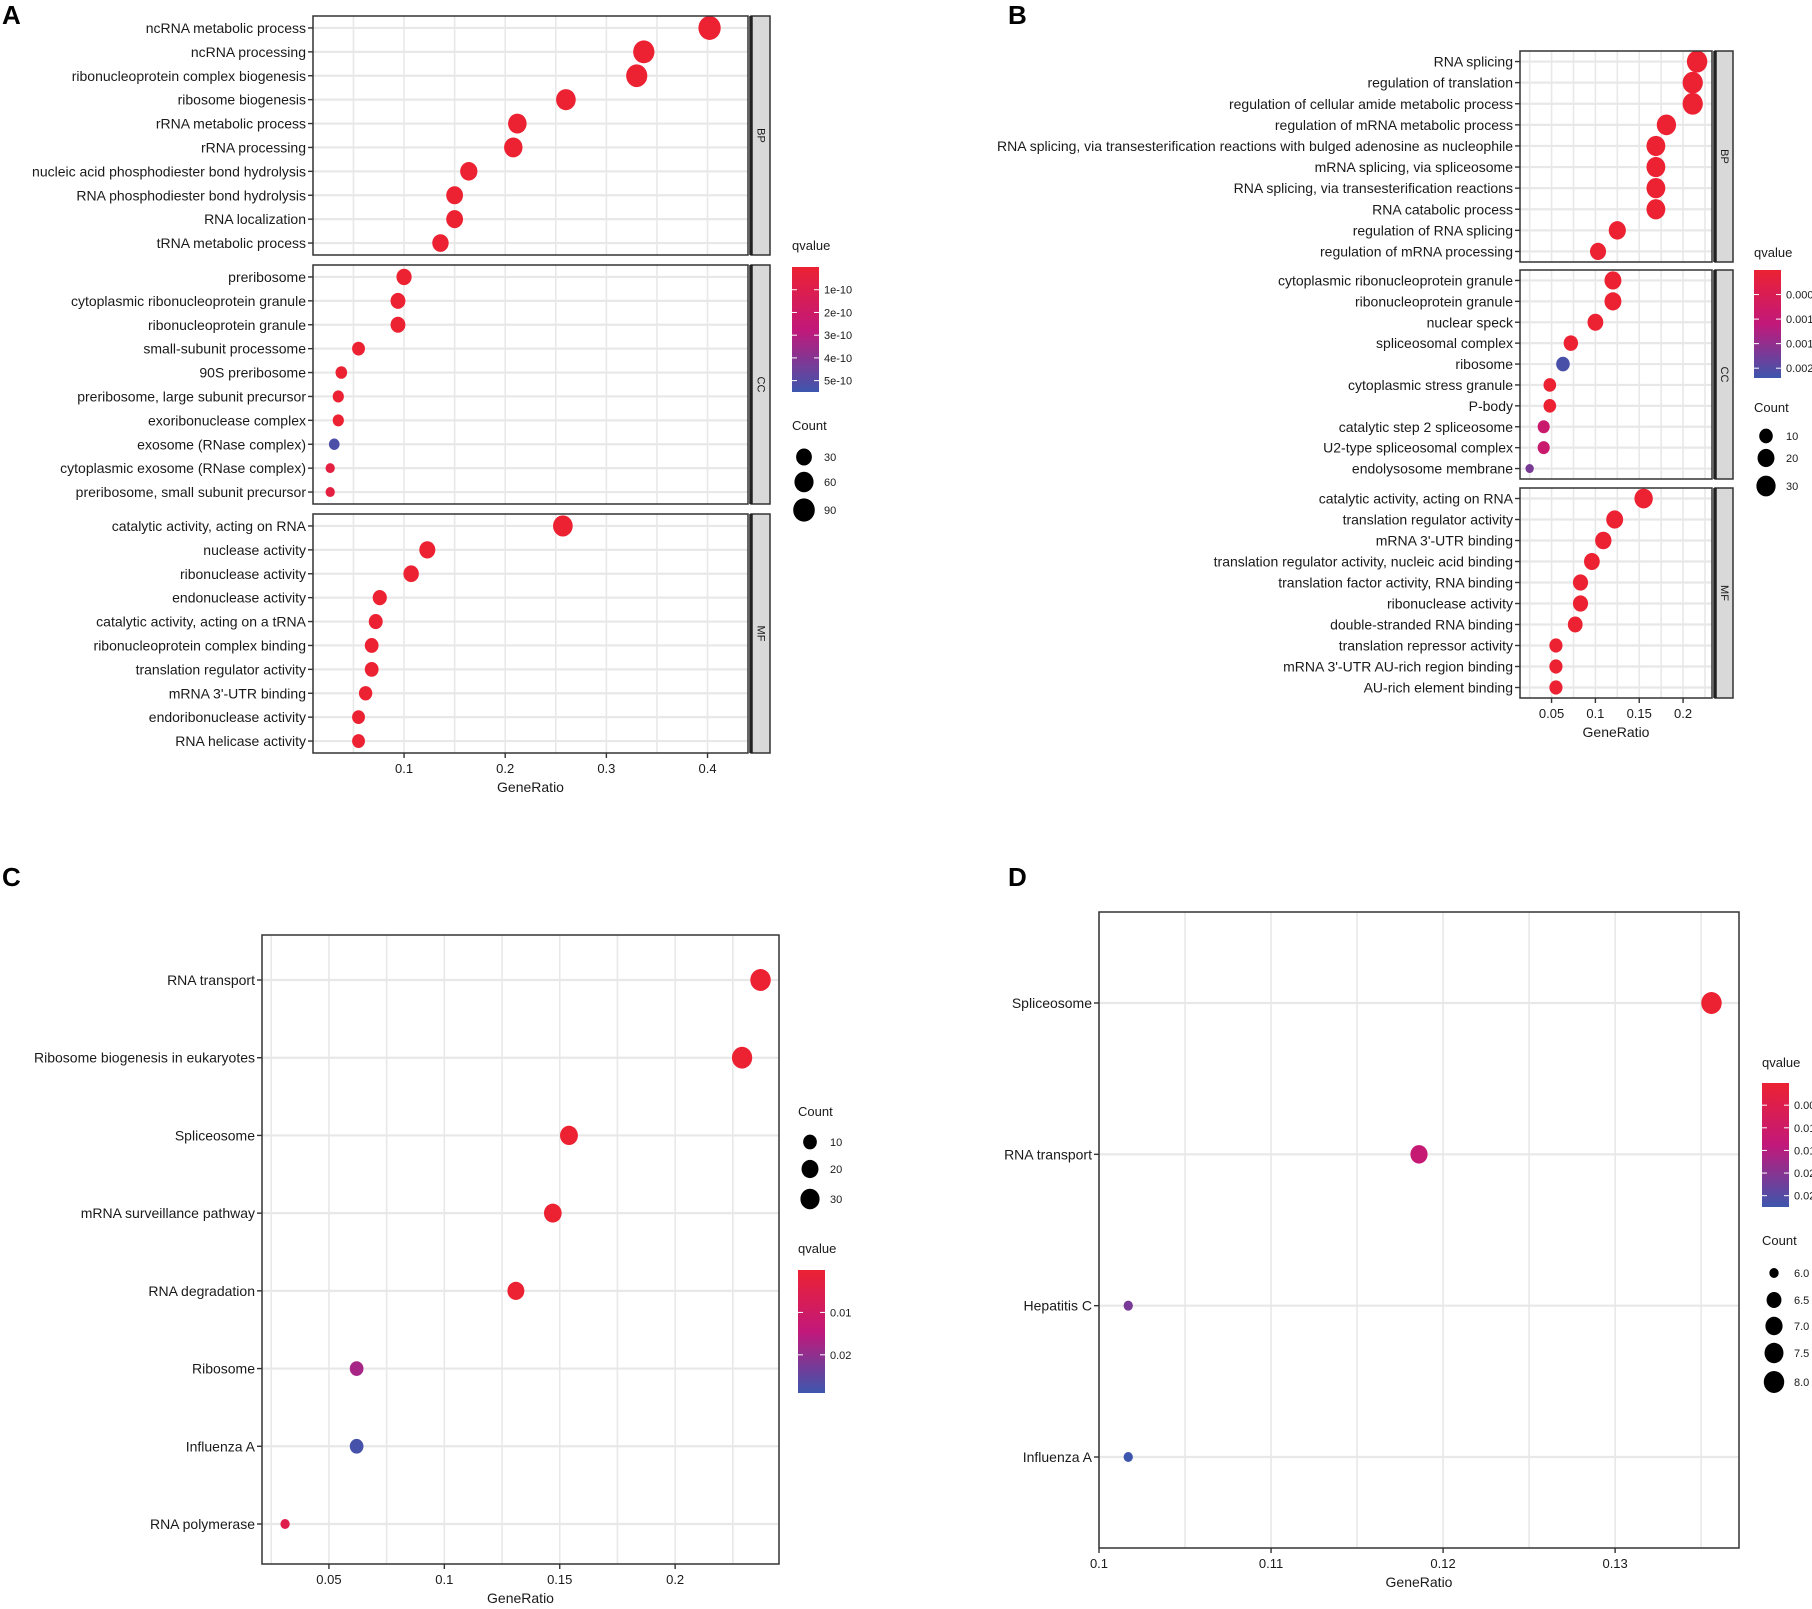 The width and height of the screenshot is (1812, 1609). I want to click on panel-b-count-legend-label: 10, so click(1792, 437).